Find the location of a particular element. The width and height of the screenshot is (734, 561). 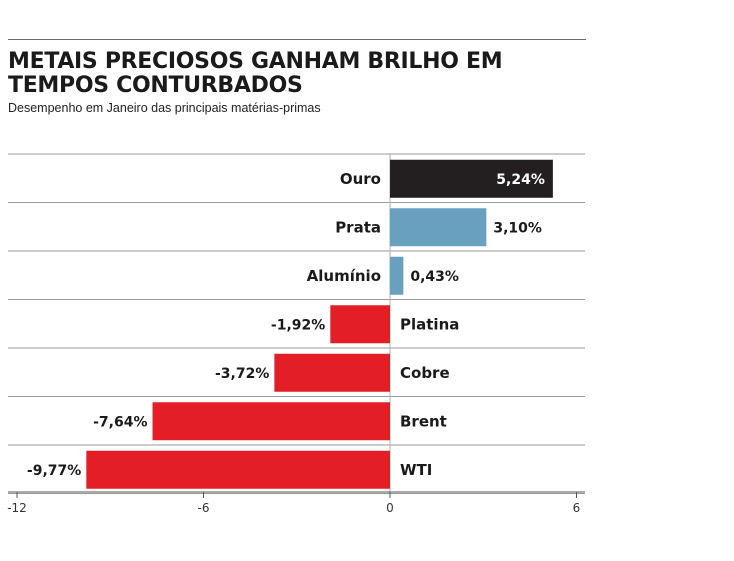

bar-alumínio is located at coordinates (397, 275).